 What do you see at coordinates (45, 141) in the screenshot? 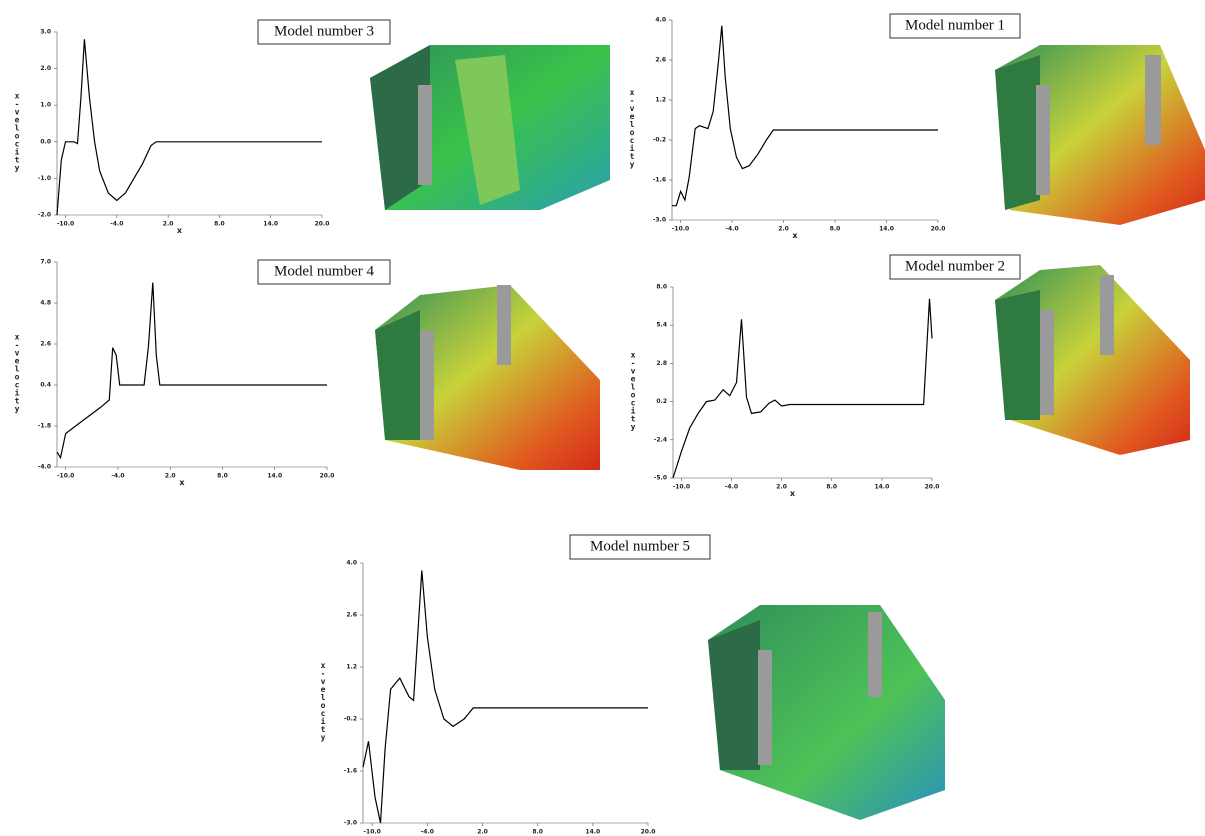
I see `y-tick-label: 0.0` at bounding box center [45, 141].